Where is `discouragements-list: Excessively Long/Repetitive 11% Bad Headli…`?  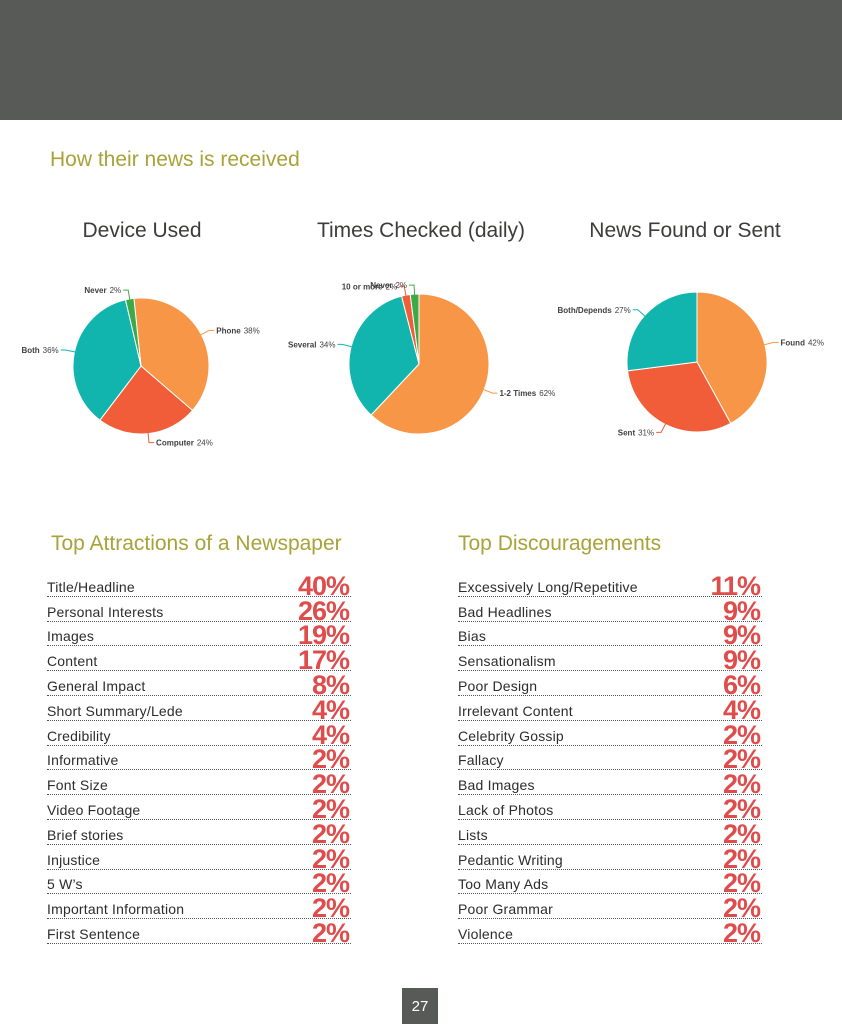
discouragements-list: Excessively Long/Repetitive 11% Bad Headli… is located at coordinates (610, 759).